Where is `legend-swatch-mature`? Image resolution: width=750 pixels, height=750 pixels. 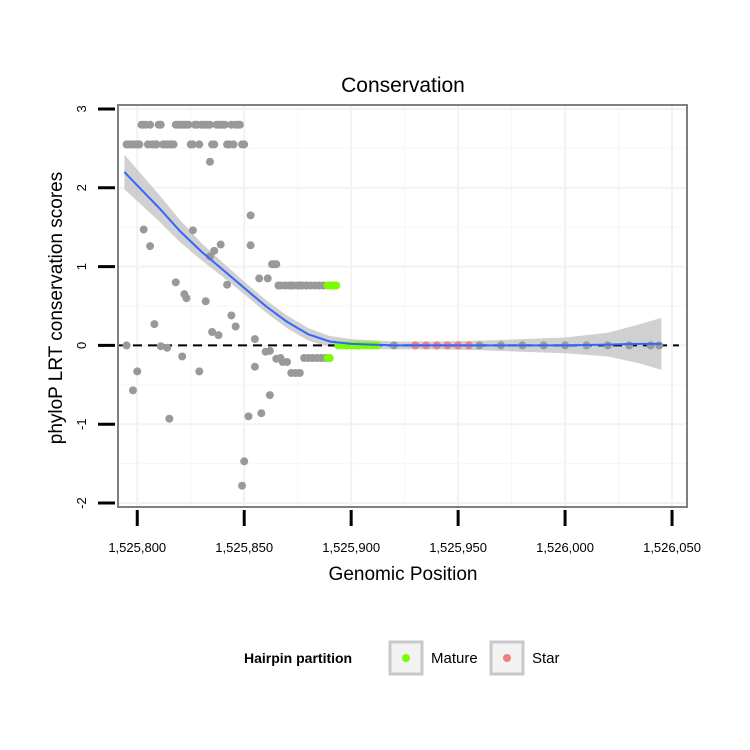 legend-swatch-mature is located at coordinates (406, 658).